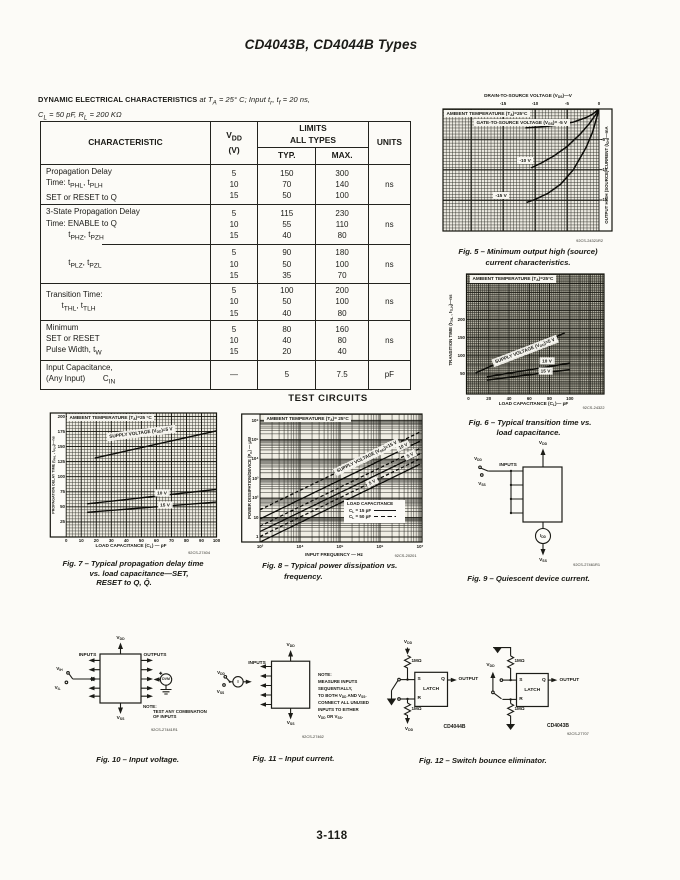 This screenshot has width=680, height=880. Describe the element at coordinates (342, 340) in the screenshot. I see `cell-max: 160 80 40` at that location.